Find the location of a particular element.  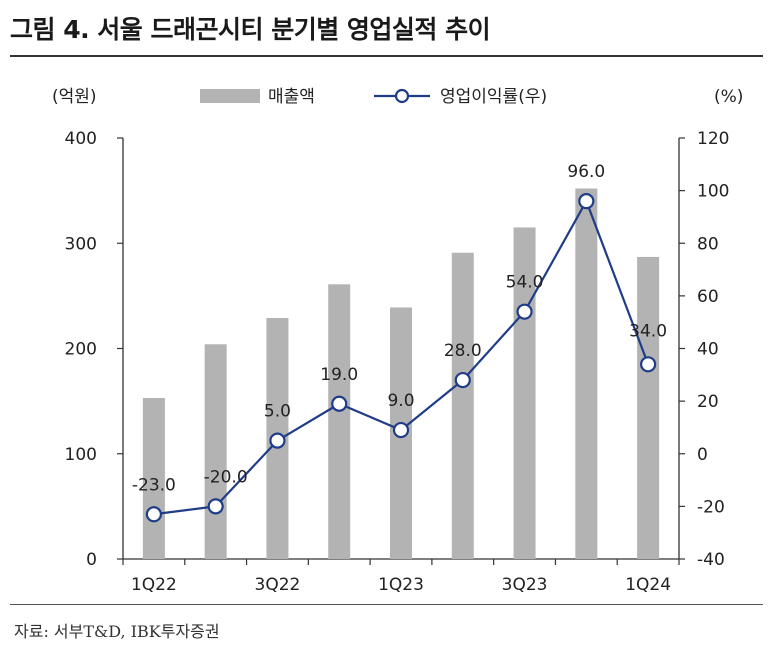

margin-data-label: -23.0 is located at coordinates (154, 485).